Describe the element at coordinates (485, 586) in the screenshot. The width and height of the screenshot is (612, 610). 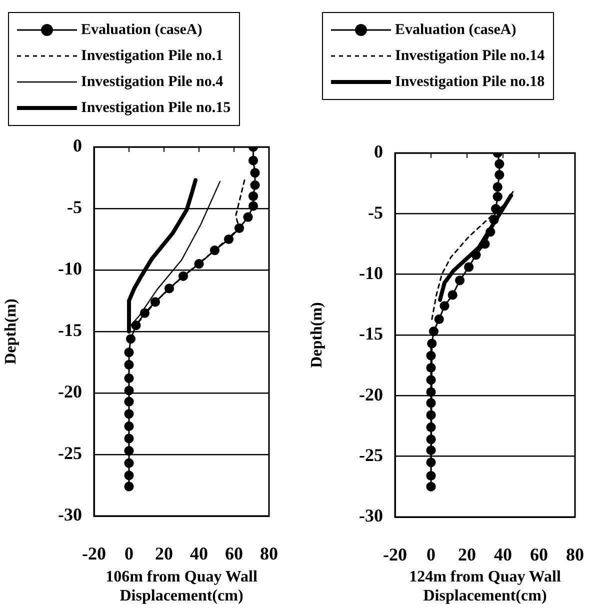
I see `x-axis-title: 124m from Quay Wall Displacement(cm)` at that location.